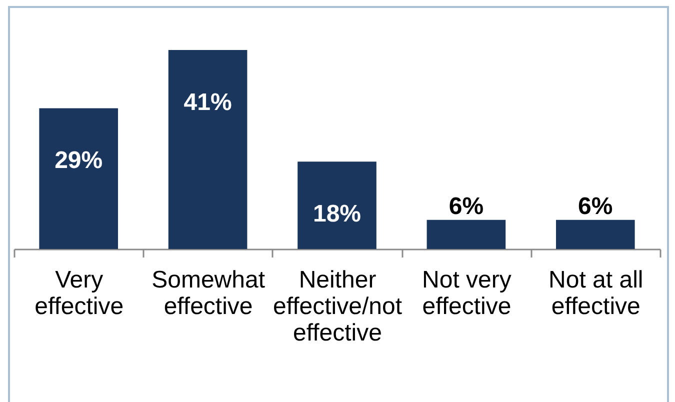 The width and height of the screenshot is (675, 402). Describe the element at coordinates (337, 306) in the screenshot. I see `x-tick-label: Neither effective/not effective` at that location.